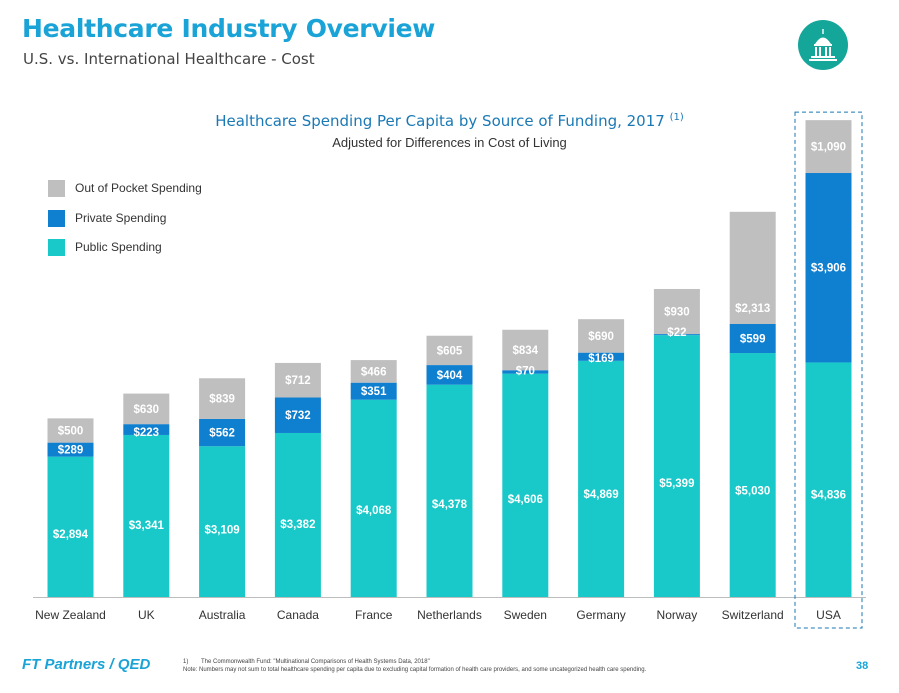 This screenshot has height=693, width=899. Describe the element at coordinates (71, 535) in the screenshot. I see `data-label-public-spending-new-zealand: $2,894` at that location.